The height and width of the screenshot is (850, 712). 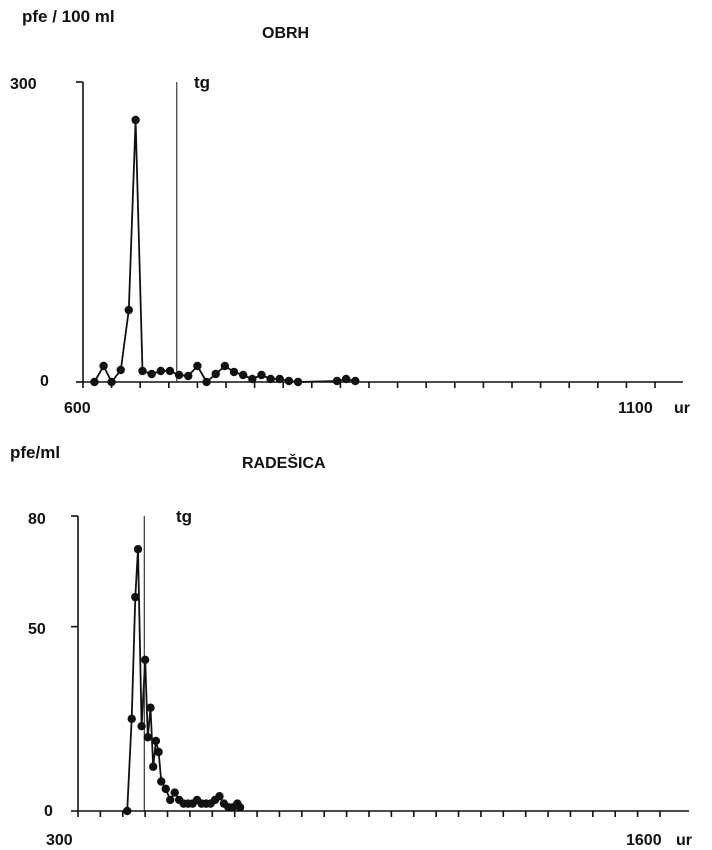 What do you see at coordinates (635, 408) in the screenshot?
I see `x-tick-label-1100: 1100` at bounding box center [635, 408].